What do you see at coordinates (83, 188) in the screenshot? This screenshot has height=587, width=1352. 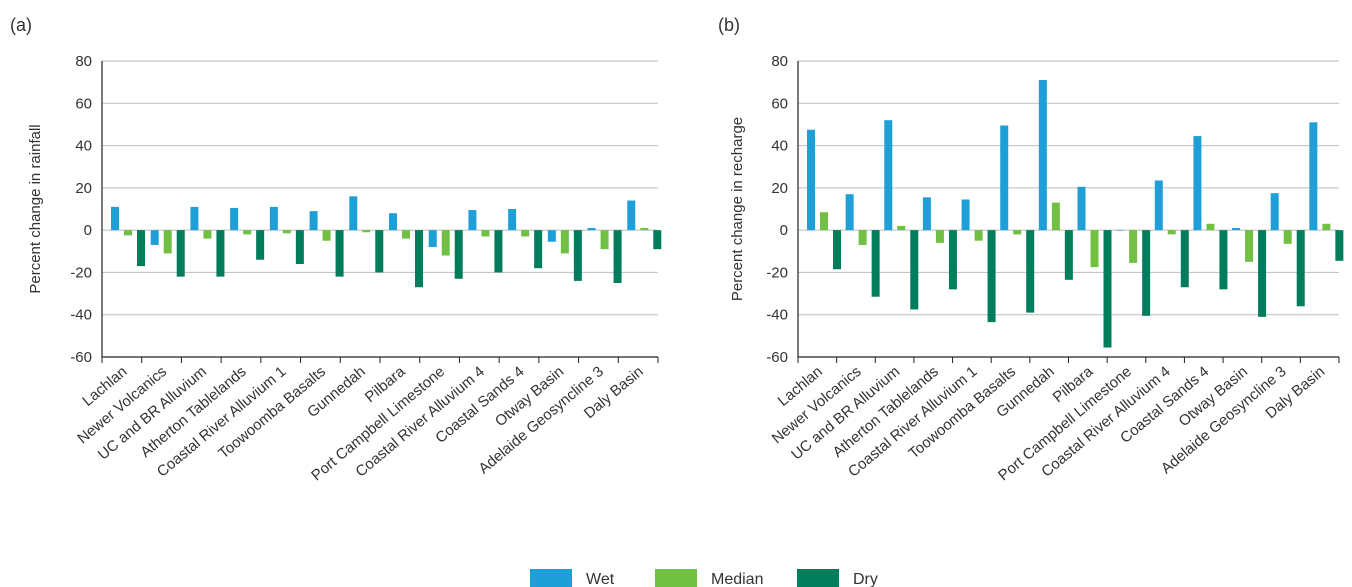 I see `y-tick-label: 20` at bounding box center [83, 188].